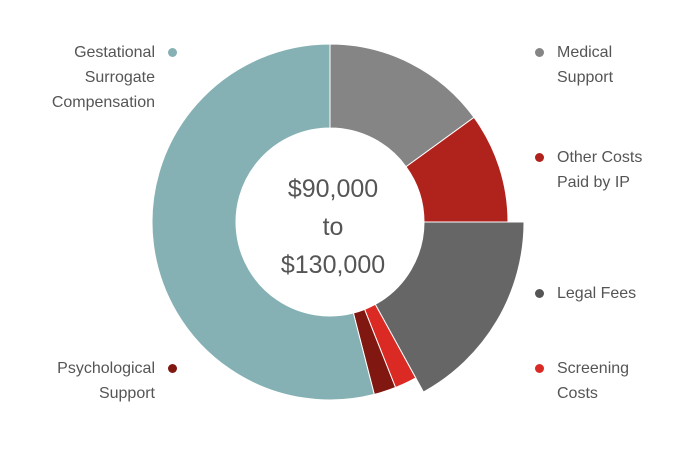 Image resolution: width=700 pixels, height=450 pixels. I want to click on legend-legal-fees: Legal Fees, so click(586, 293).